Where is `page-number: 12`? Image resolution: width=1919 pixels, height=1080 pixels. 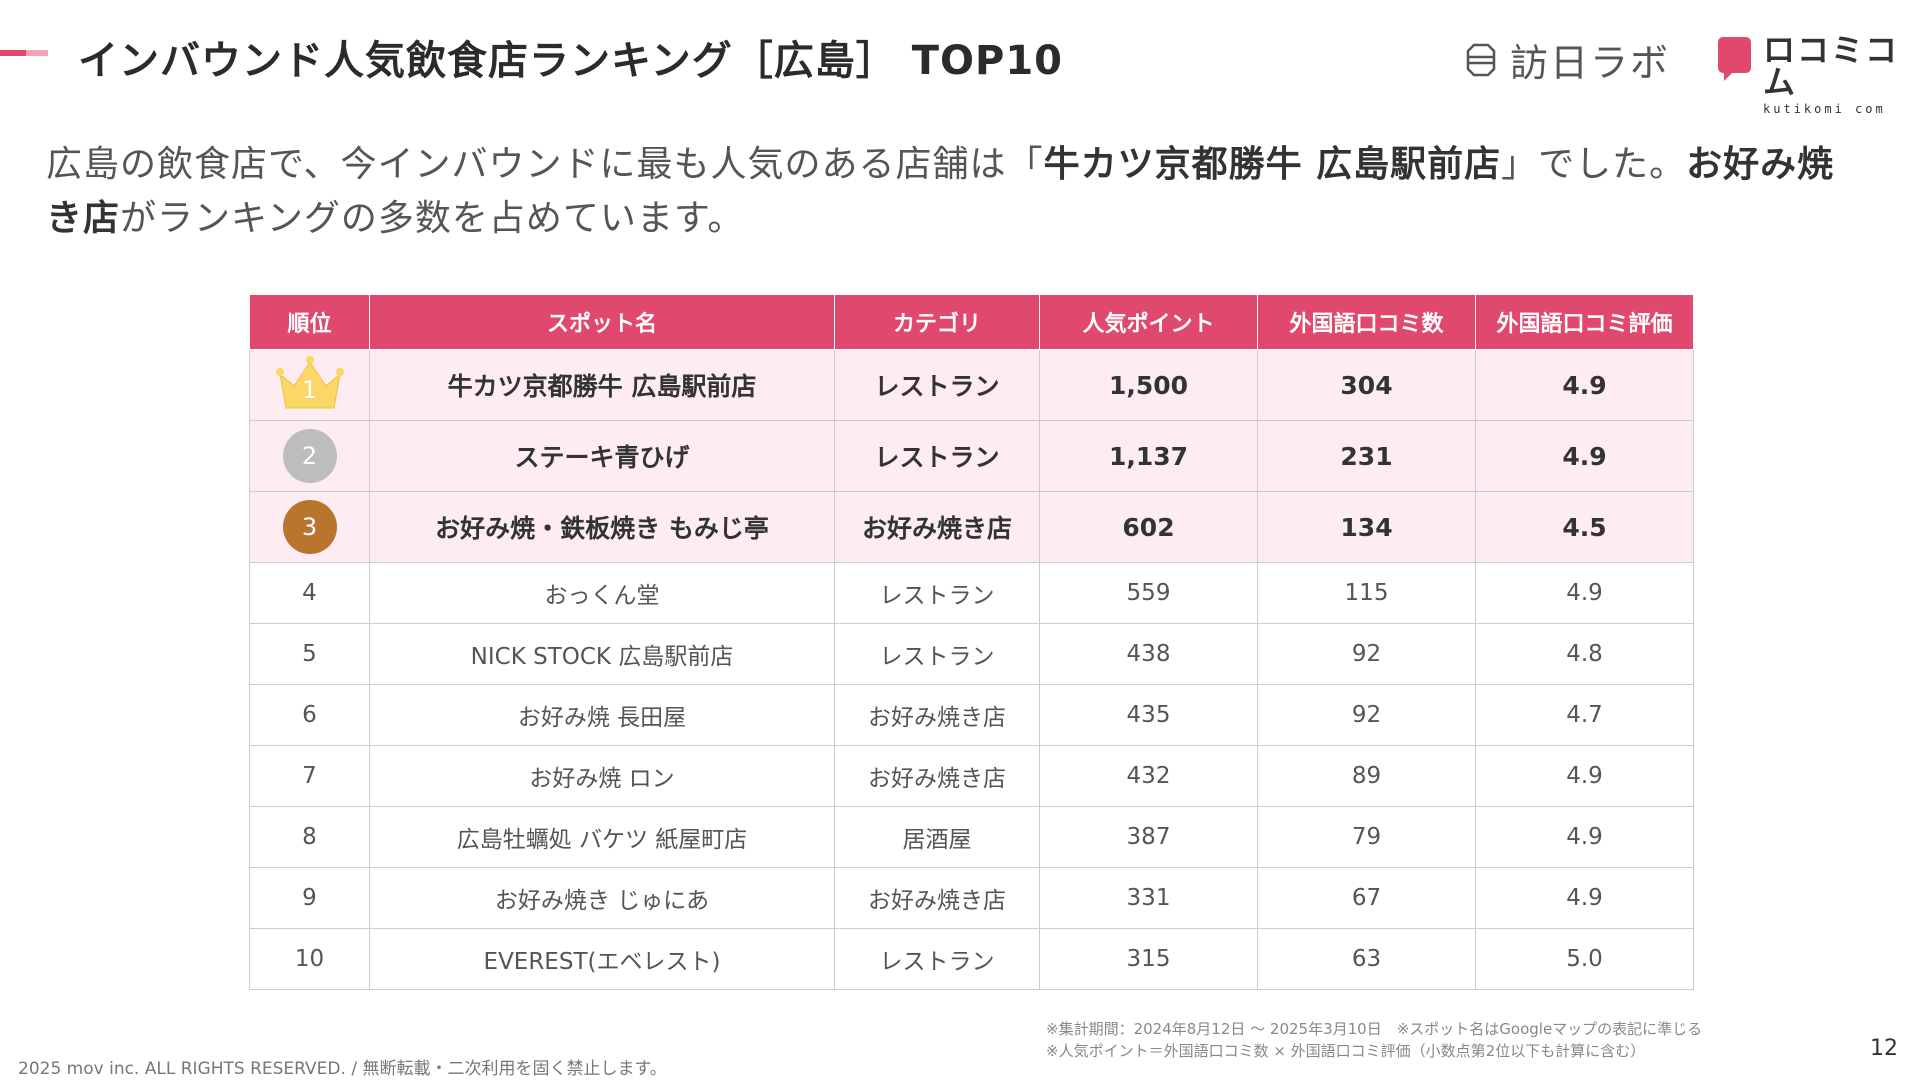 page-number: 12 is located at coordinates (1884, 1048).